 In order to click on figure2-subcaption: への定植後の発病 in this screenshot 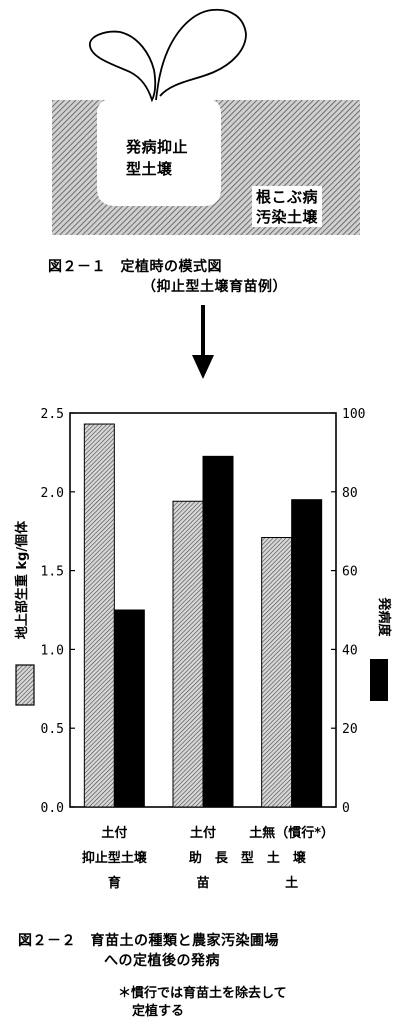, I will do `click(162, 961)`.